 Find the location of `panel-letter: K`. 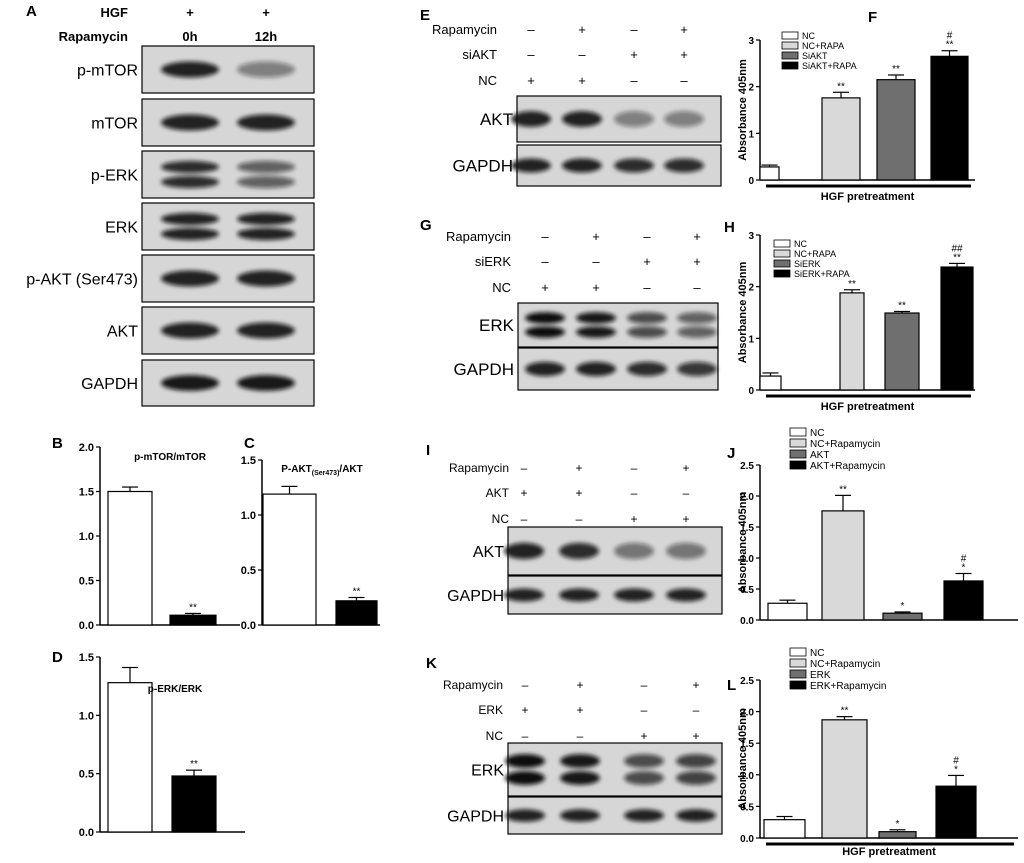

panel-letter: K is located at coordinates (431, 663).